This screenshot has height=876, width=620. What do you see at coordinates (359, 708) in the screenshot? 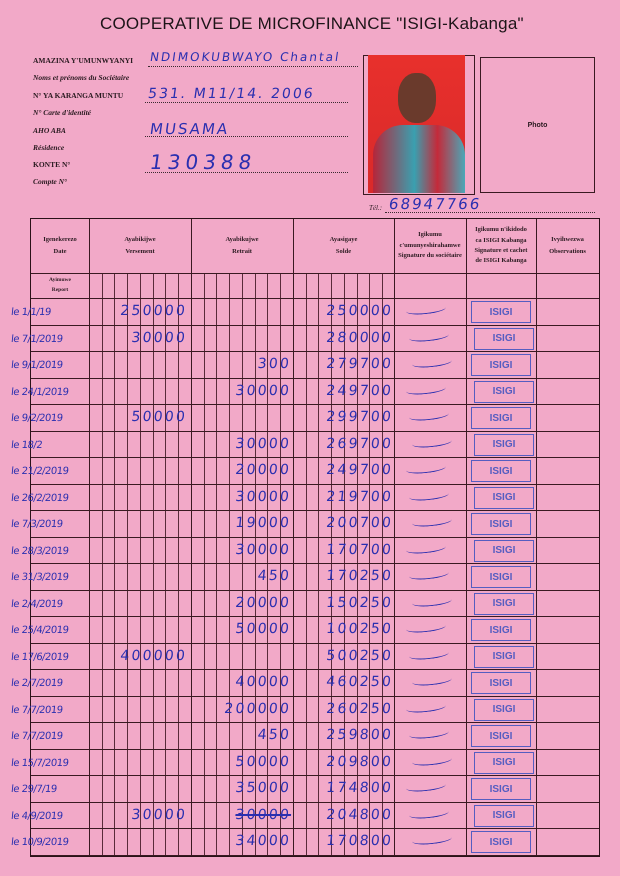
I see `row-balance: 260250` at bounding box center [359, 708].